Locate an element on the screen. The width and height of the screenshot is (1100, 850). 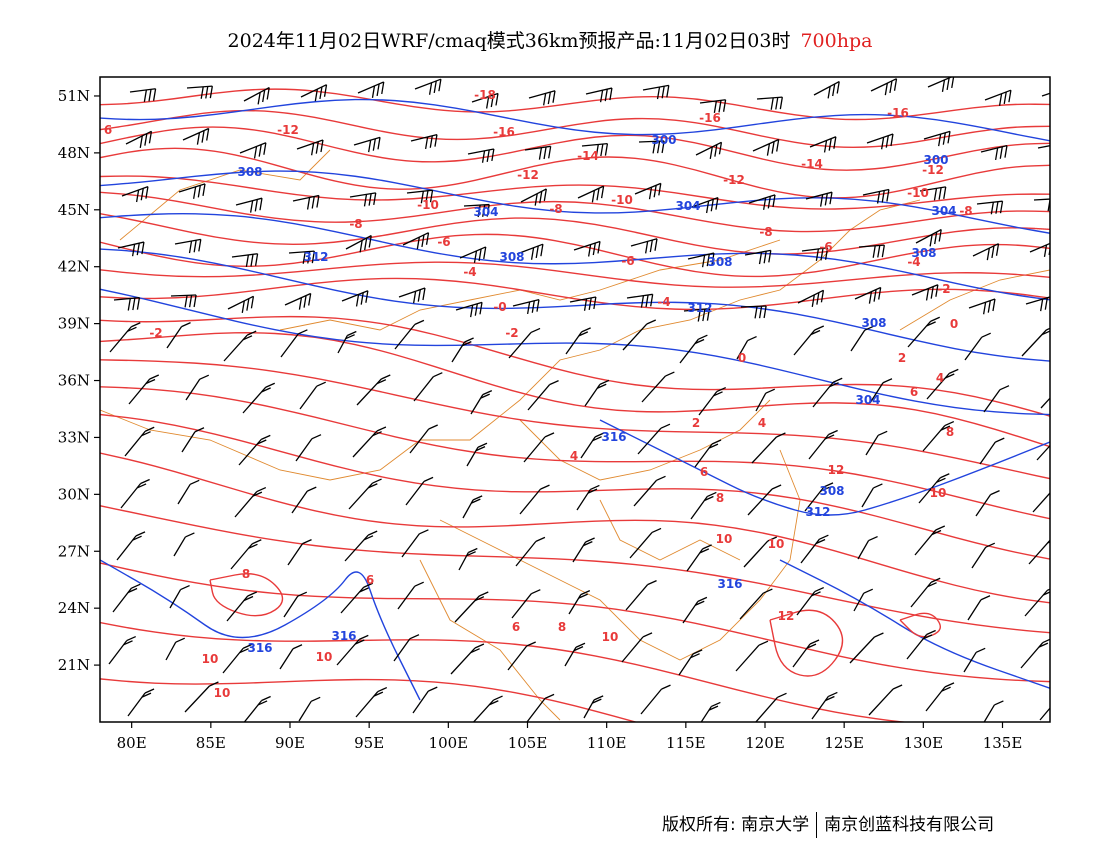
lat-tick-label: 36N is located at coordinates (74, 381).